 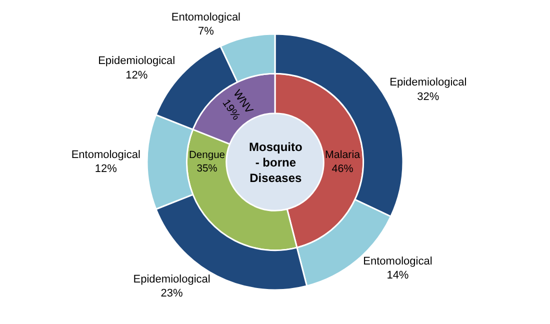 I want to click on slice-label: Dengue, so click(x=207, y=156).